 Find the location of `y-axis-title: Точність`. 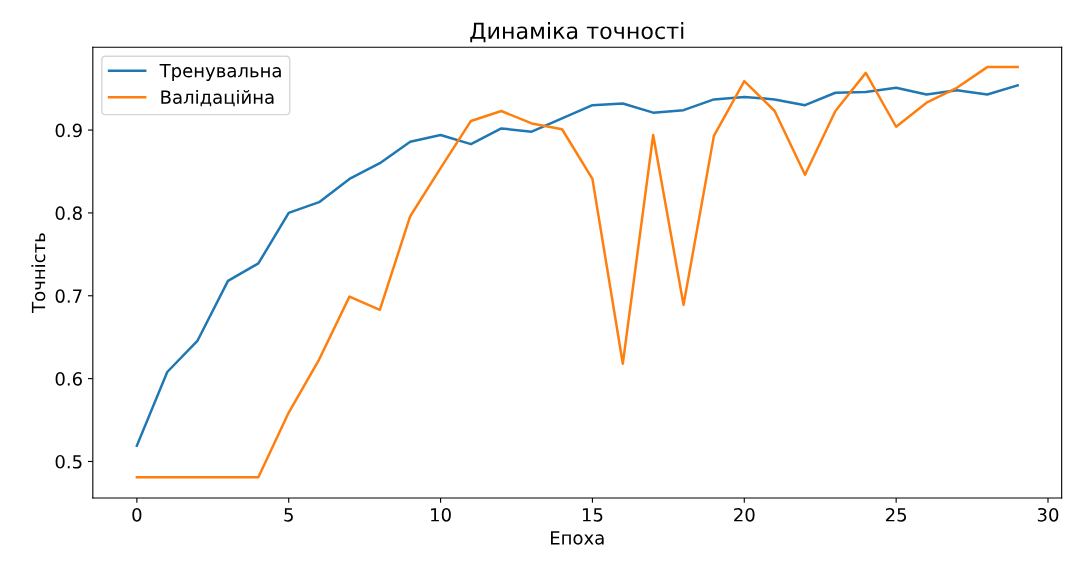

y-axis-title: Точність is located at coordinates (38, 273).